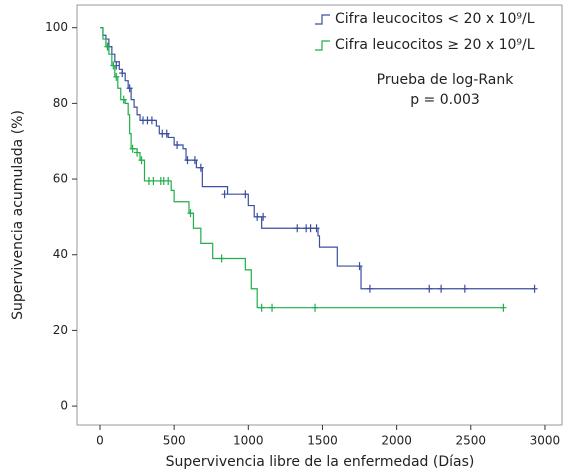  What do you see at coordinates (396, 441) in the screenshot?
I see `x-tick-label: 2000` at bounding box center [396, 441].